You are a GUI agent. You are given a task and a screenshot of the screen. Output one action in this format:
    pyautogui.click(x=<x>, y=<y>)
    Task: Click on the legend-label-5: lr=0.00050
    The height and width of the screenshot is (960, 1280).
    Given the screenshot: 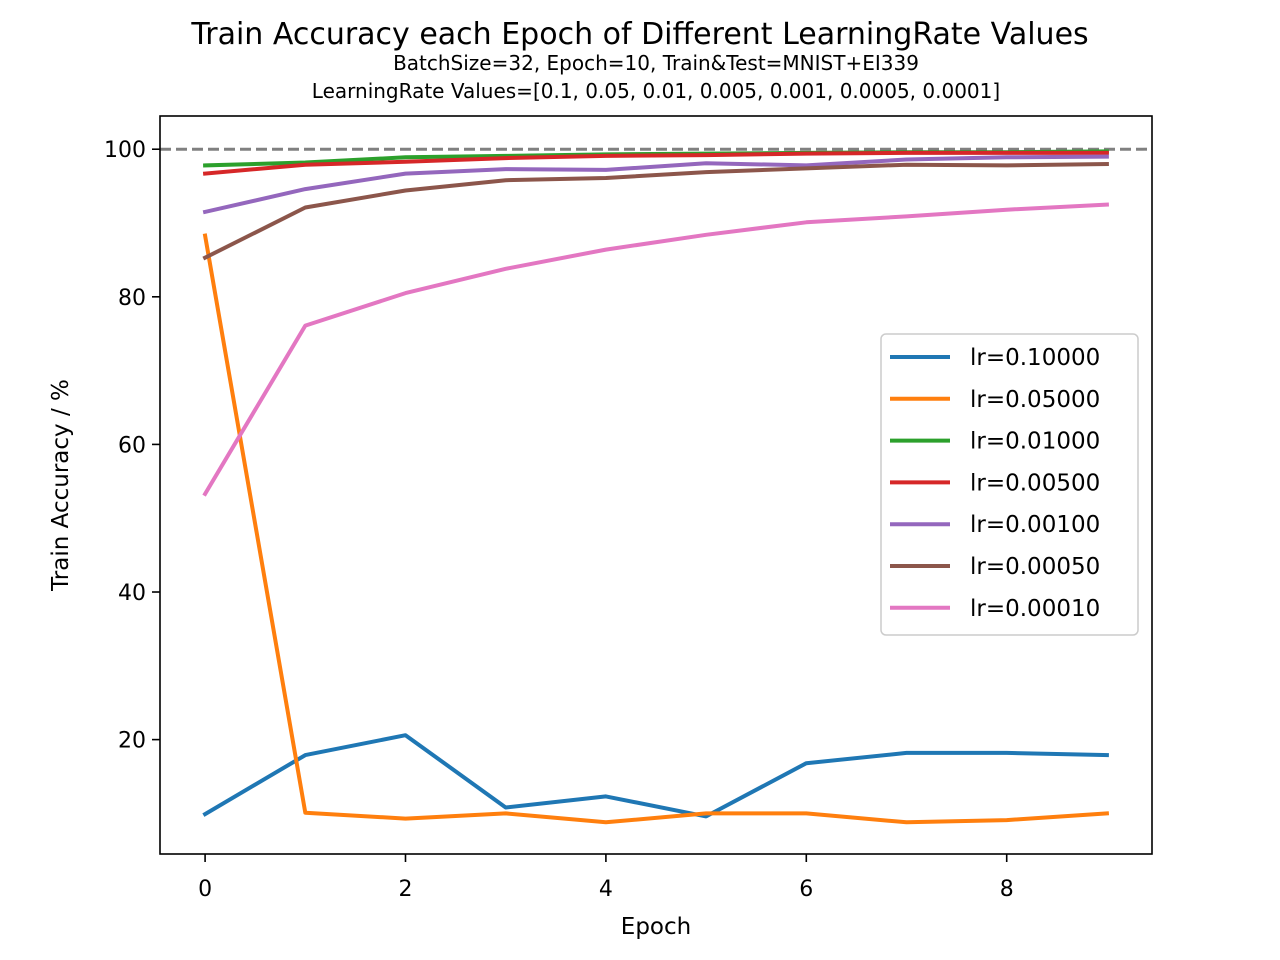 What is the action you would take?
    pyautogui.click(x=1035, y=567)
    